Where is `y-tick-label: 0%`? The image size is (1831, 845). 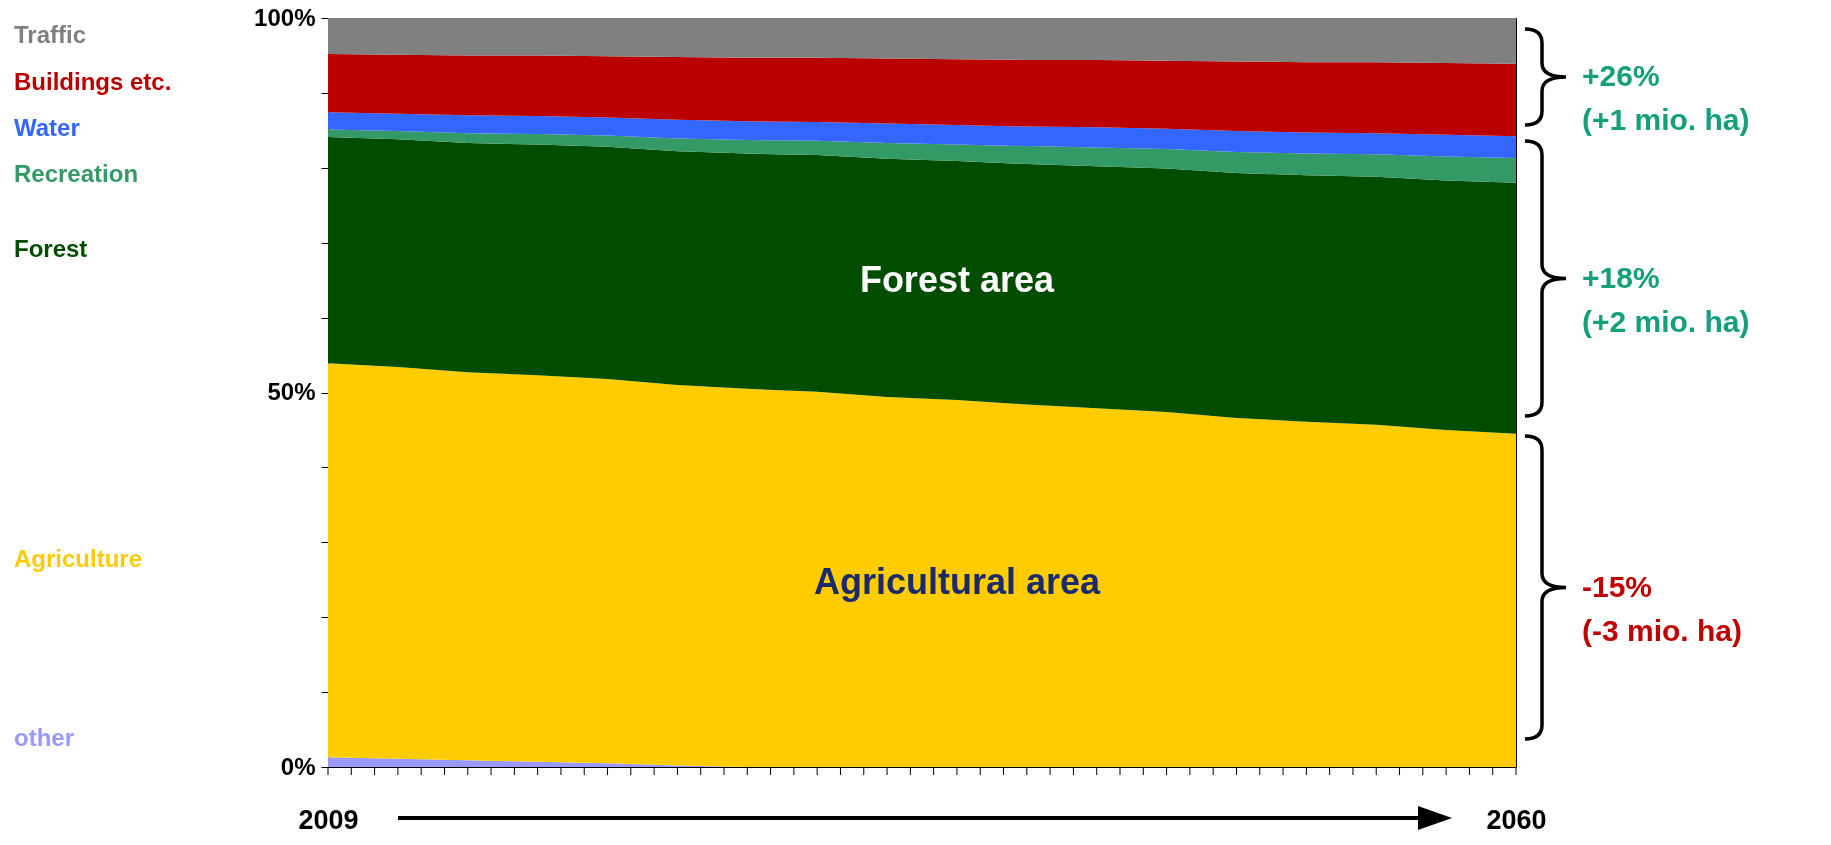 y-tick-label: 0% is located at coordinates (298, 766).